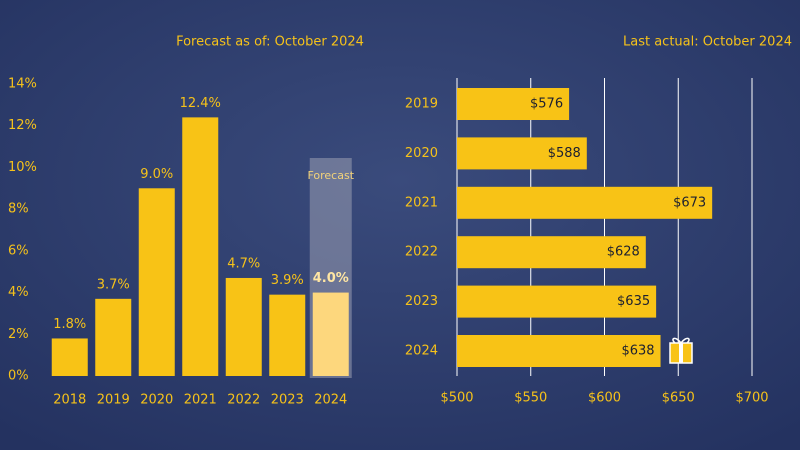 The height and width of the screenshot is (450, 800). I want to click on y-tick-label: 2020, so click(421, 153).